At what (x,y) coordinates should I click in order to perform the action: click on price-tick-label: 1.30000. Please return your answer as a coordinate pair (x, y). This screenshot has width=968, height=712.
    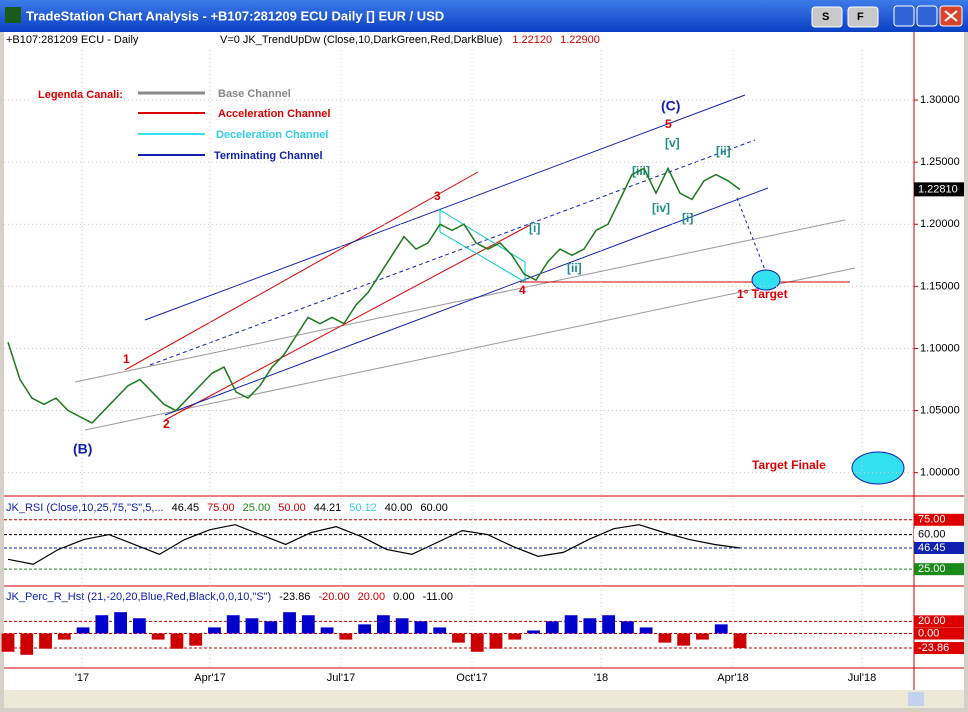
    Looking at the image, I should click on (940, 100).